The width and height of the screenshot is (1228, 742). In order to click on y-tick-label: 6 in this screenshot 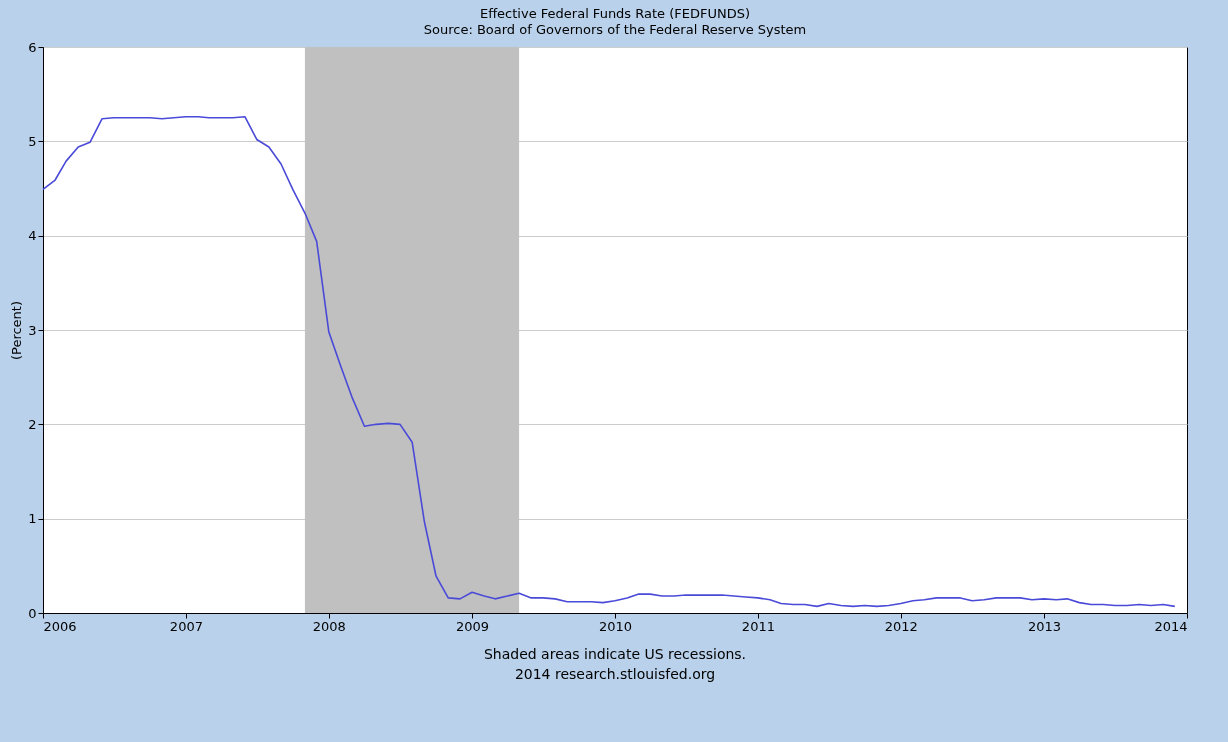, I will do `click(32, 47)`.